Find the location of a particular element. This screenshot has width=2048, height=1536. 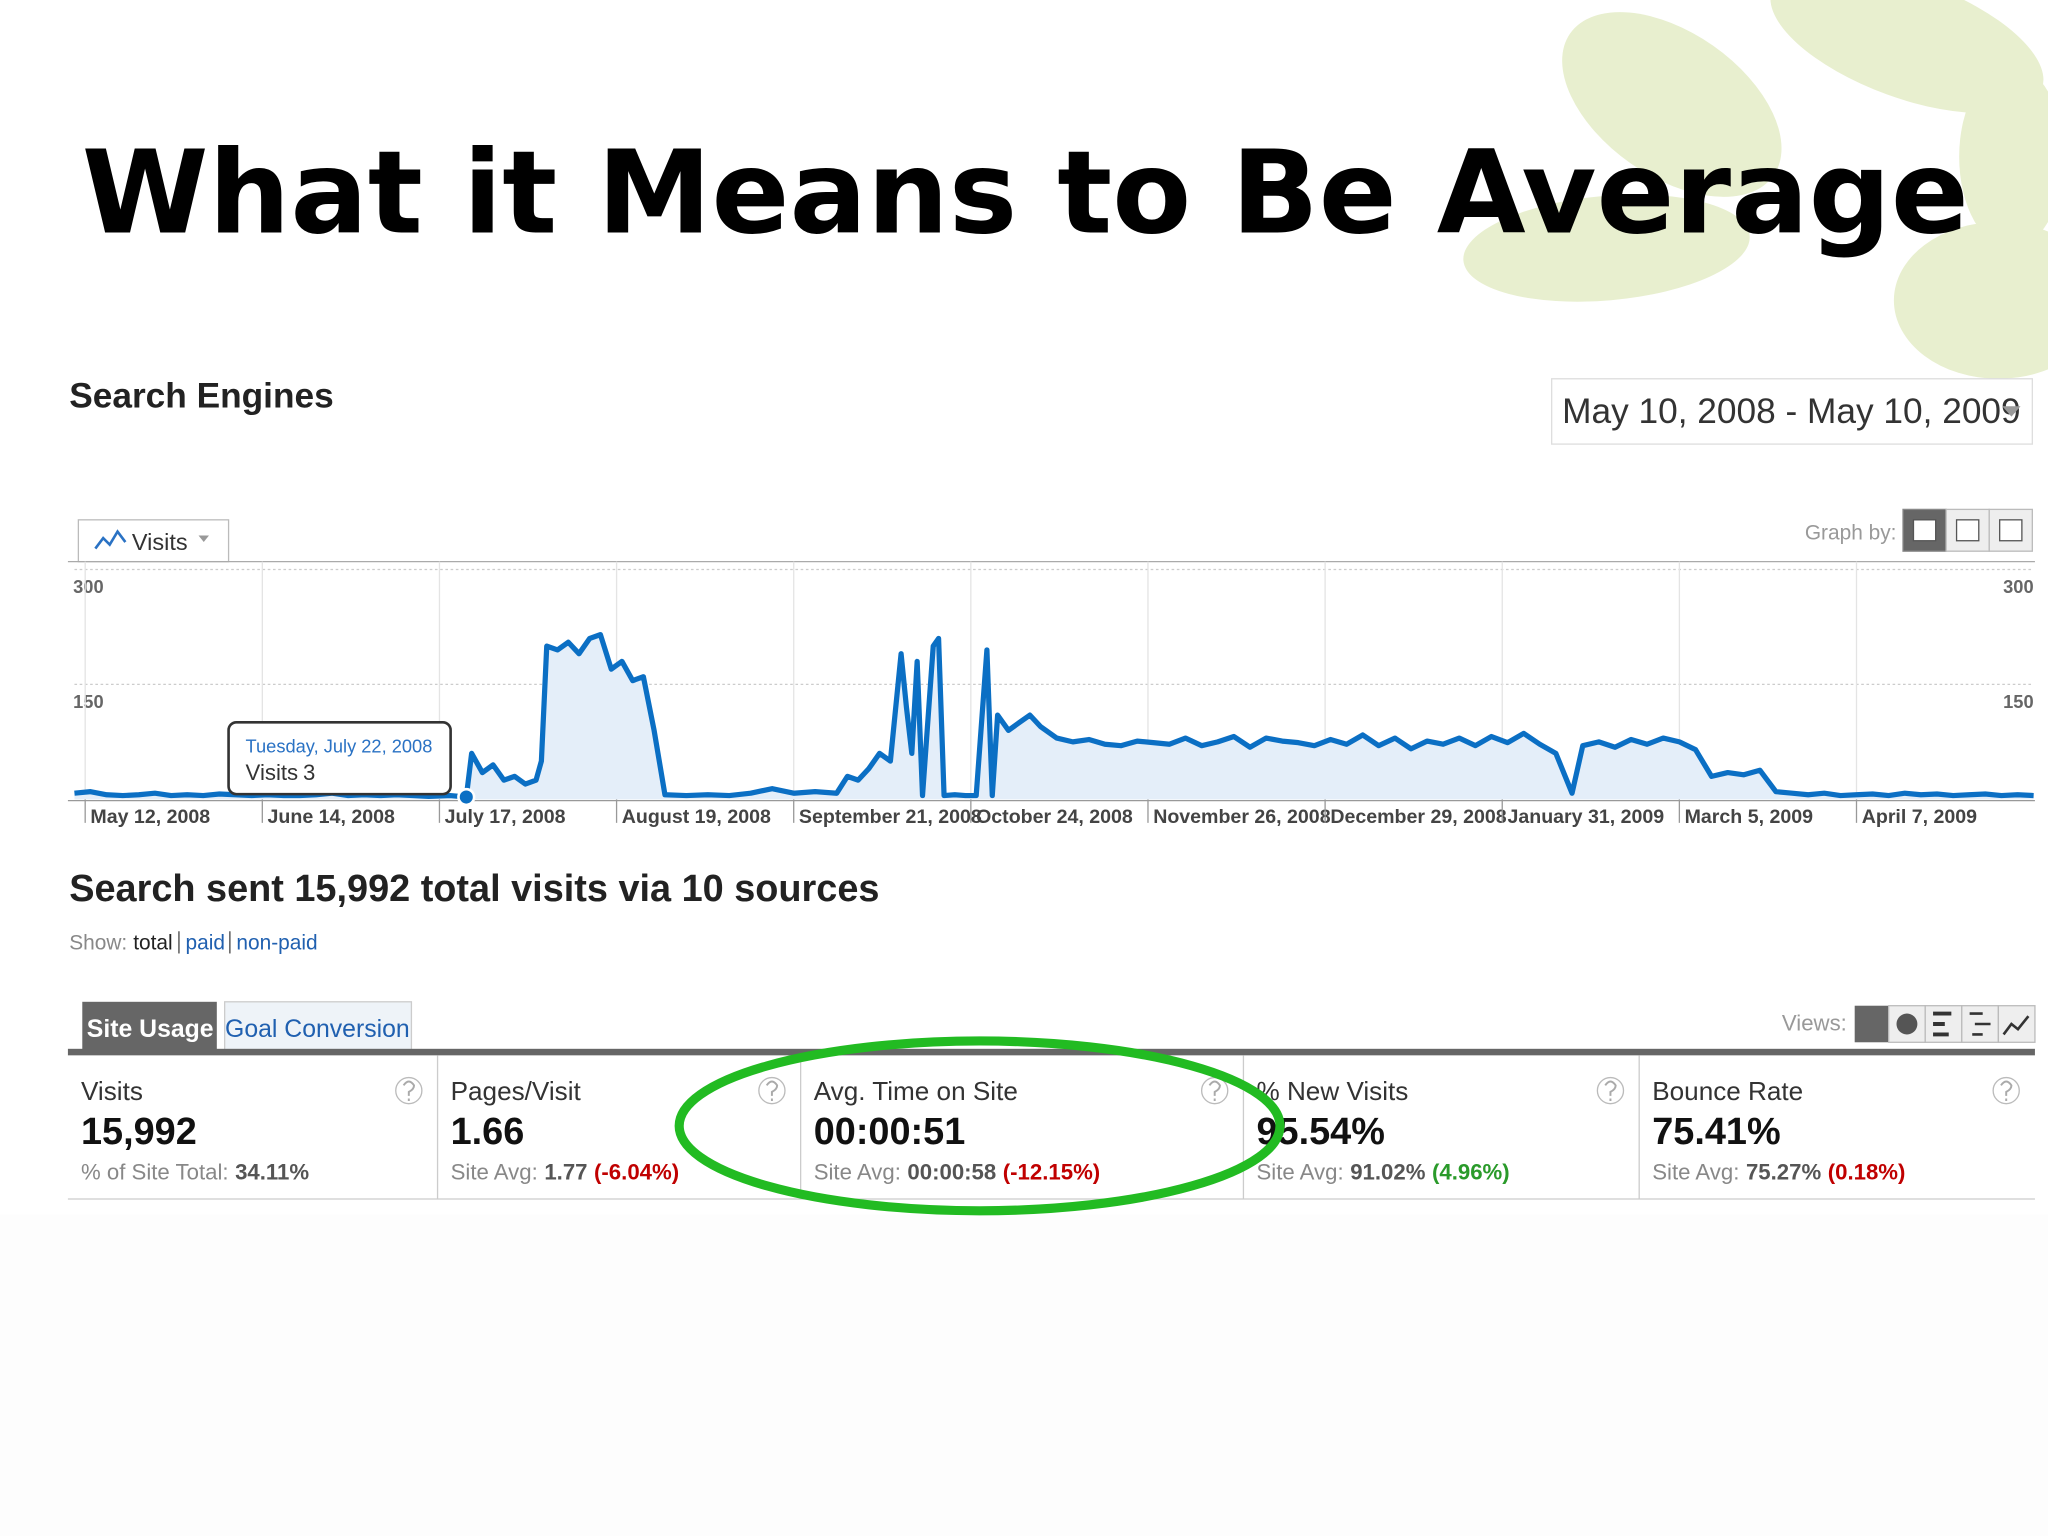

sub-change: (4.96%) is located at coordinates (1471, 1171).